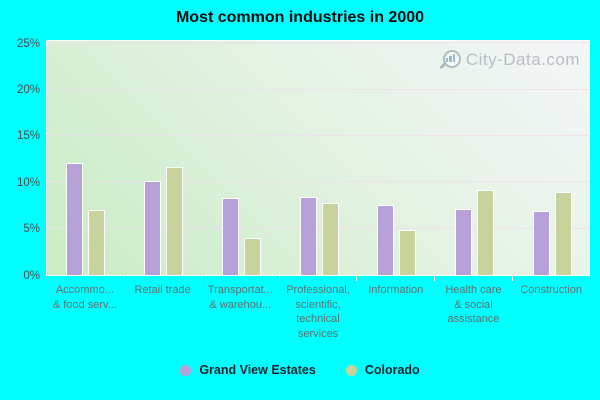  I want to click on legend-item: Colorado, so click(382, 370).